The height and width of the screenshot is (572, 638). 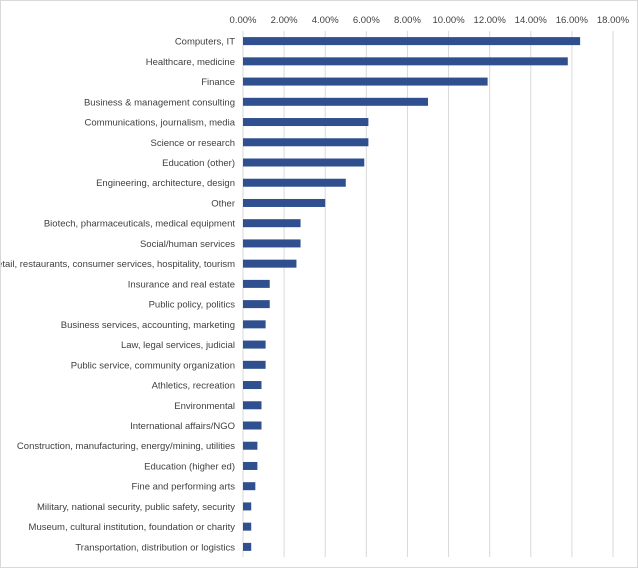 What do you see at coordinates (178, 345) in the screenshot?
I see `category-label: Law, legal services, judicial` at bounding box center [178, 345].